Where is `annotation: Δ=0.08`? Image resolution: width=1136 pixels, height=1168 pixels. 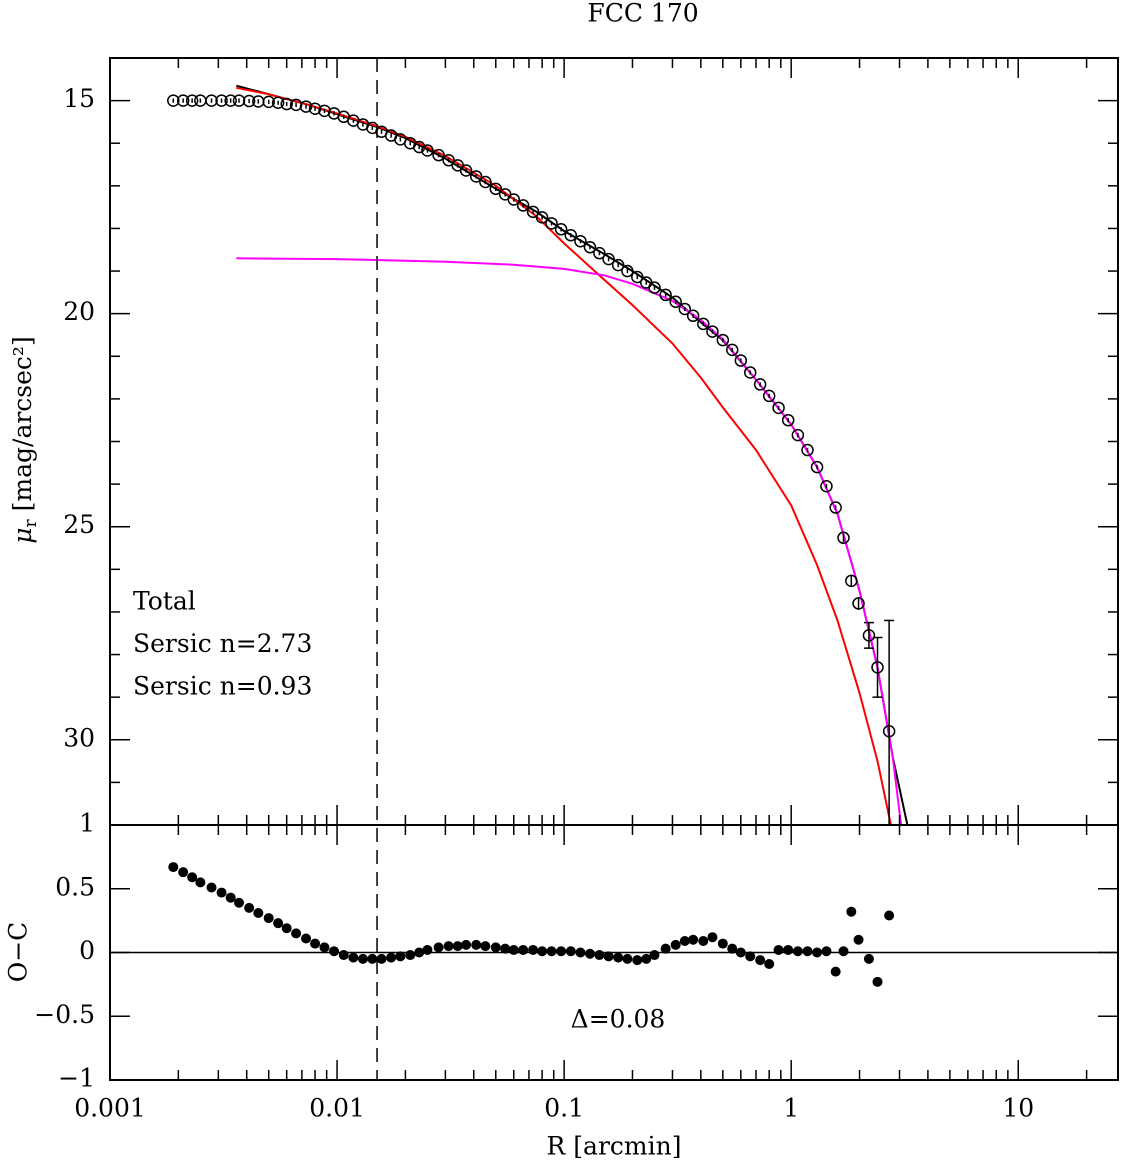
annotation: Δ=0.08 is located at coordinates (618, 1019).